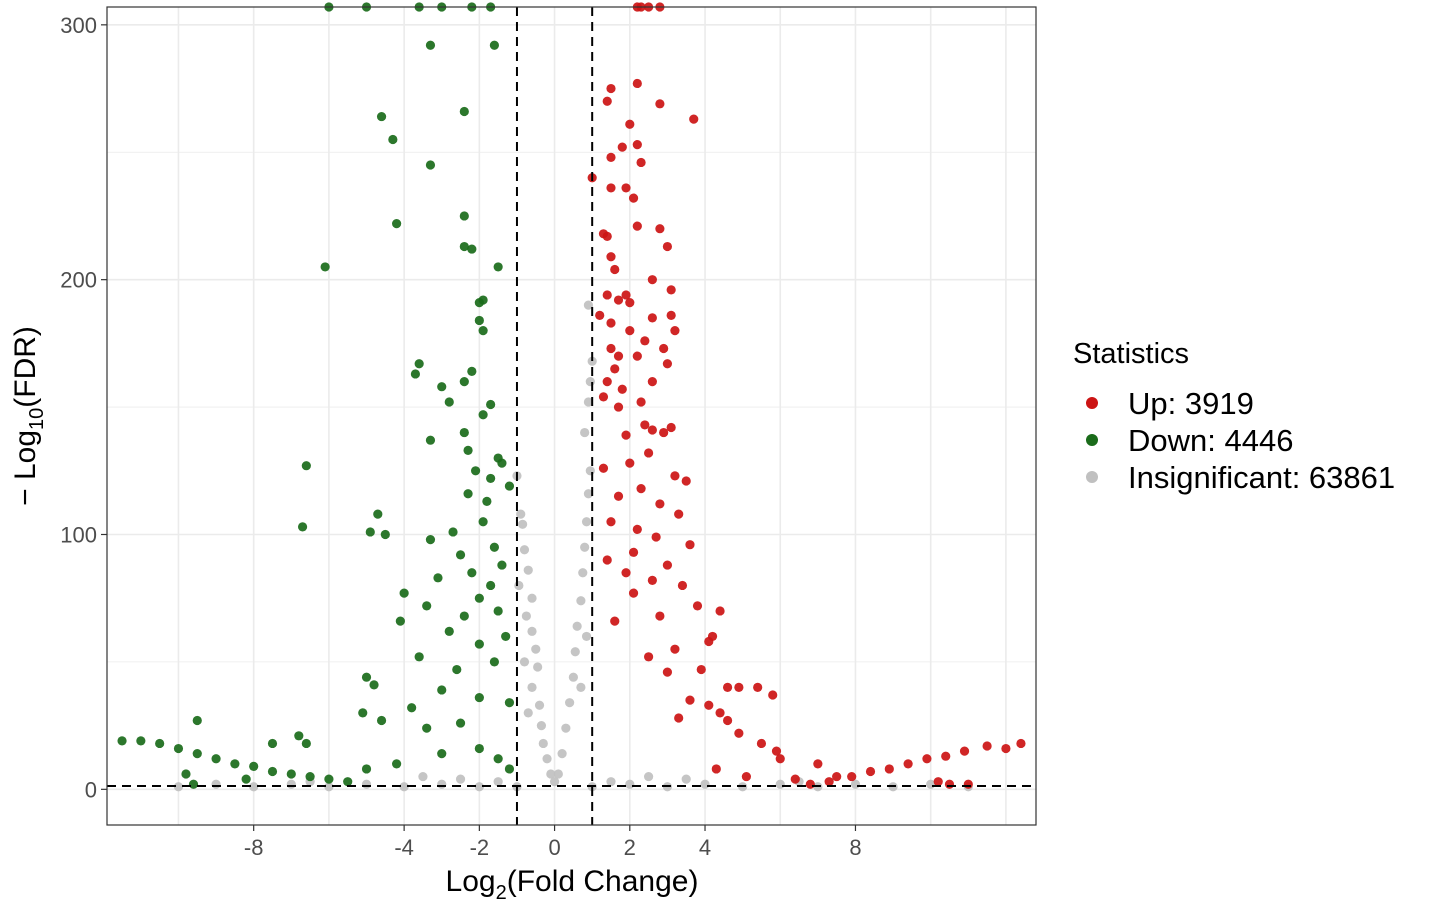 This screenshot has width=1430, height=903. What do you see at coordinates (91, 789) in the screenshot?
I see `y-tick-label: 0` at bounding box center [91, 789].